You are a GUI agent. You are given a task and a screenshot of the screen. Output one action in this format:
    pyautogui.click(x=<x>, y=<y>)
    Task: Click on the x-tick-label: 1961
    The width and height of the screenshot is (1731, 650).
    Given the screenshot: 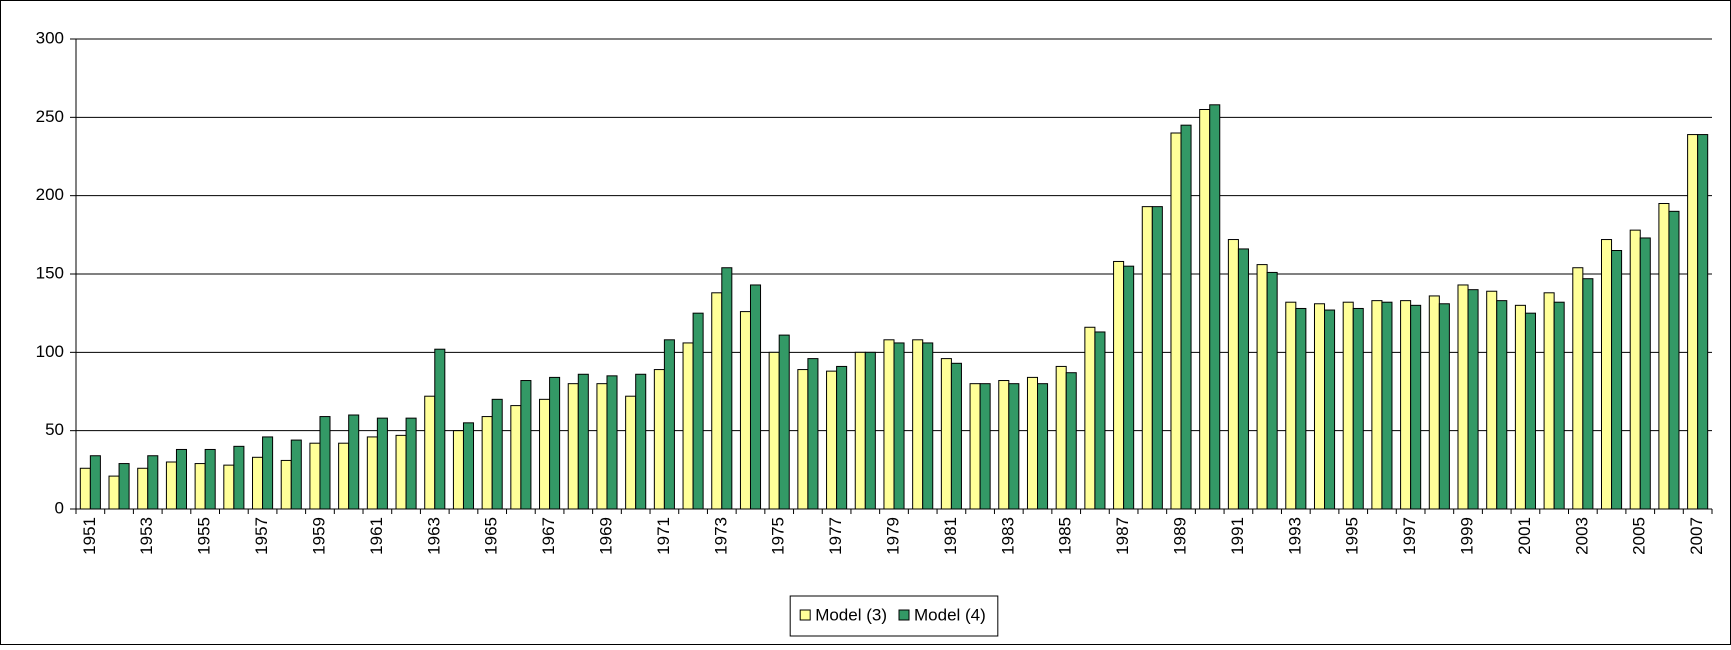 What is the action you would take?
    pyautogui.click(x=376, y=536)
    